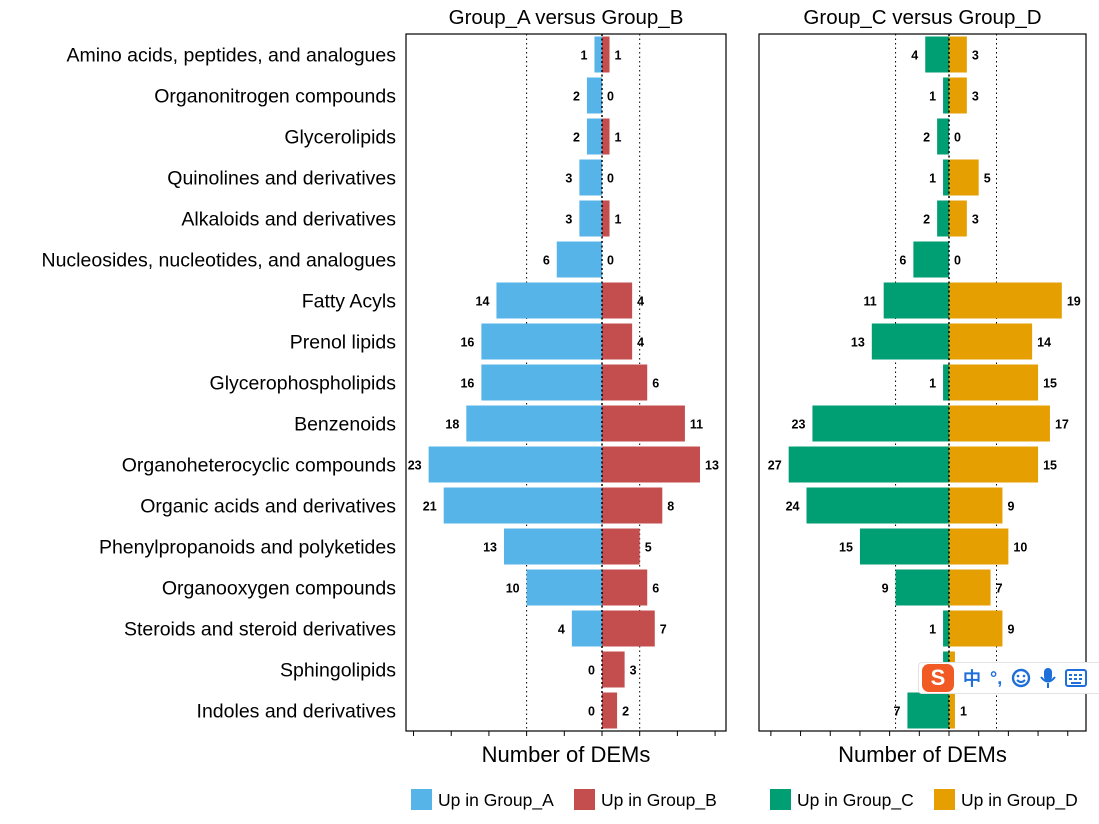 This screenshot has width=1099, height=824. I want to click on panel-1-bar-up-in-group-b-glycerolipids, so click(606, 136).